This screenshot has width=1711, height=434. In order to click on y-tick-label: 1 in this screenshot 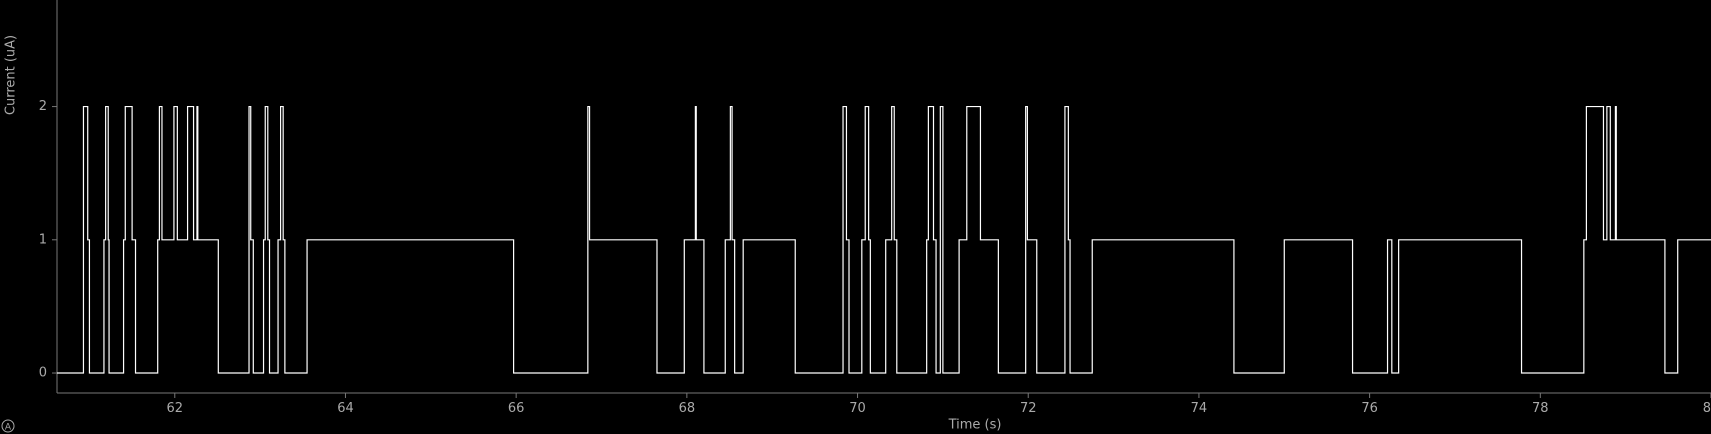, I will do `click(43, 239)`.